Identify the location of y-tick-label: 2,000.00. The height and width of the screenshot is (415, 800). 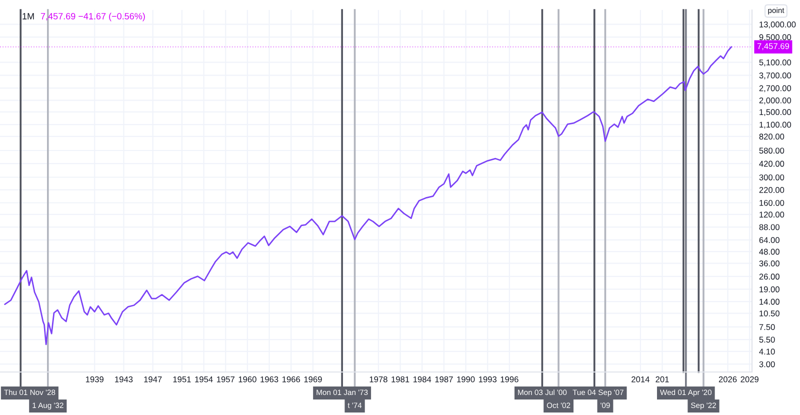
(775, 100).